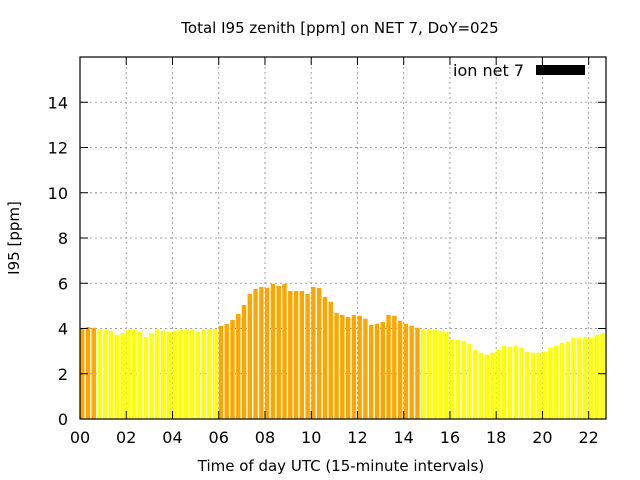 Image resolution: width=640 pixels, height=480 pixels. What do you see at coordinates (63, 283) in the screenshot?
I see `y-tick-label: 6` at bounding box center [63, 283].